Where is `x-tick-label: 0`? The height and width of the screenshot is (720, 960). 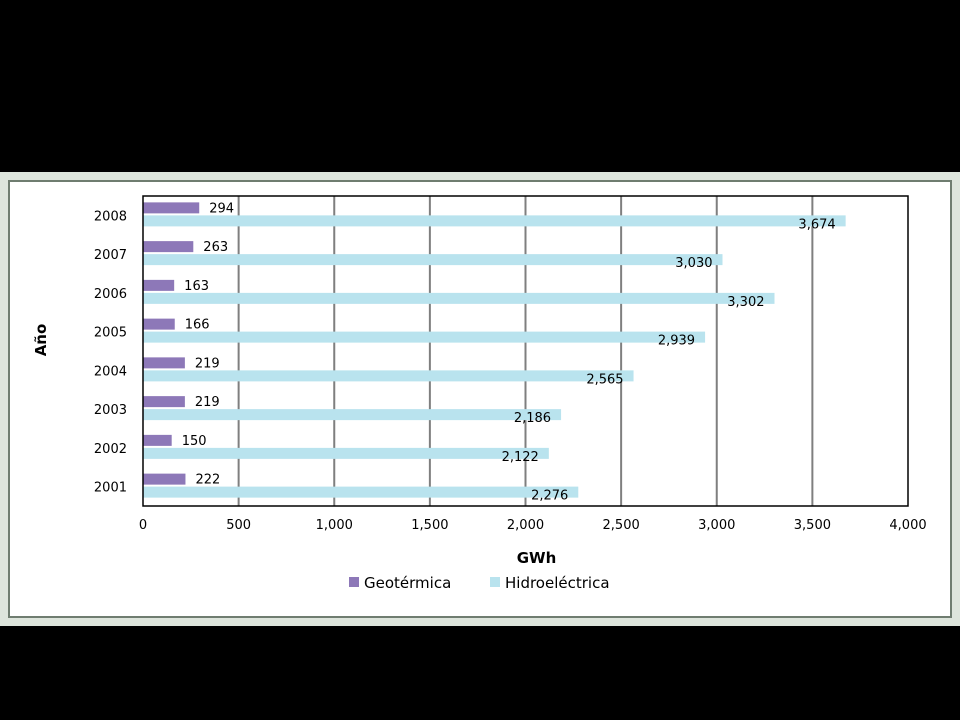 x-tick-label: 0 is located at coordinates (143, 525).